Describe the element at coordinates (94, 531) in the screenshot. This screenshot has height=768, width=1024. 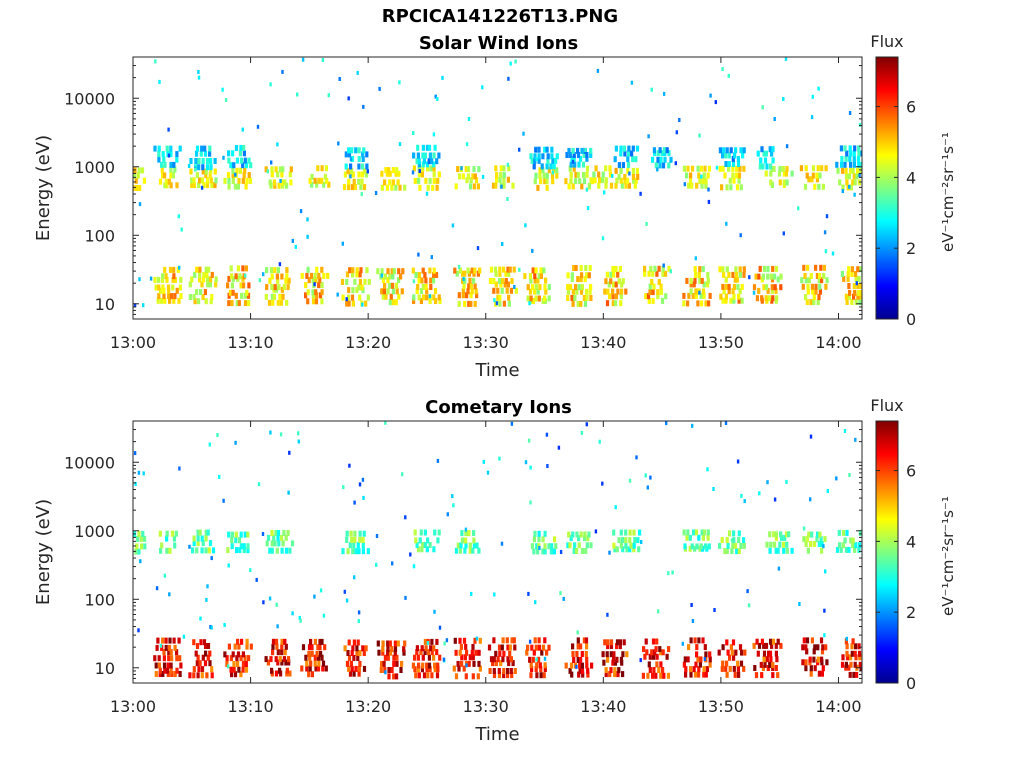
I see `y-tick-label: 1000` at that location.